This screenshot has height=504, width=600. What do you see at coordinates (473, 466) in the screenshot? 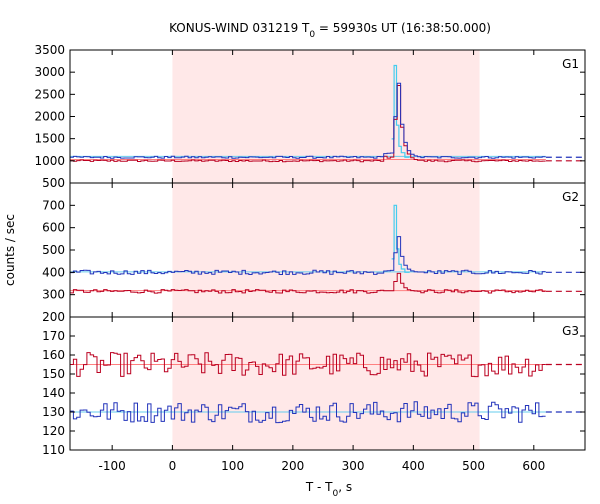
I see `x-tick-label: 500` at bounding box center [473, 466].